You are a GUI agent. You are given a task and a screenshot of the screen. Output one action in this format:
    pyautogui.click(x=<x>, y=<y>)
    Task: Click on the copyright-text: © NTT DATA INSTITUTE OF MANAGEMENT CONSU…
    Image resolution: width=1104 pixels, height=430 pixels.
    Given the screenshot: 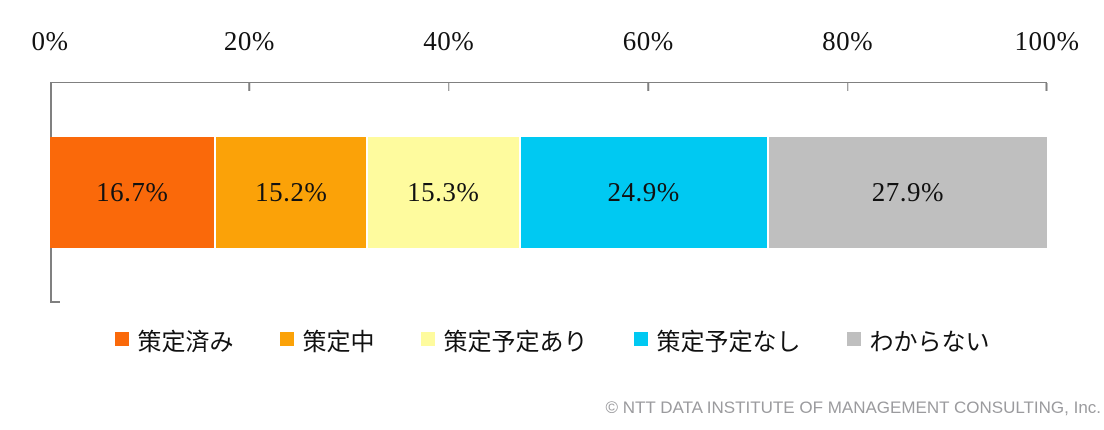 What is the action you would take?
    pyautogui.click(x=853, y=407)
    